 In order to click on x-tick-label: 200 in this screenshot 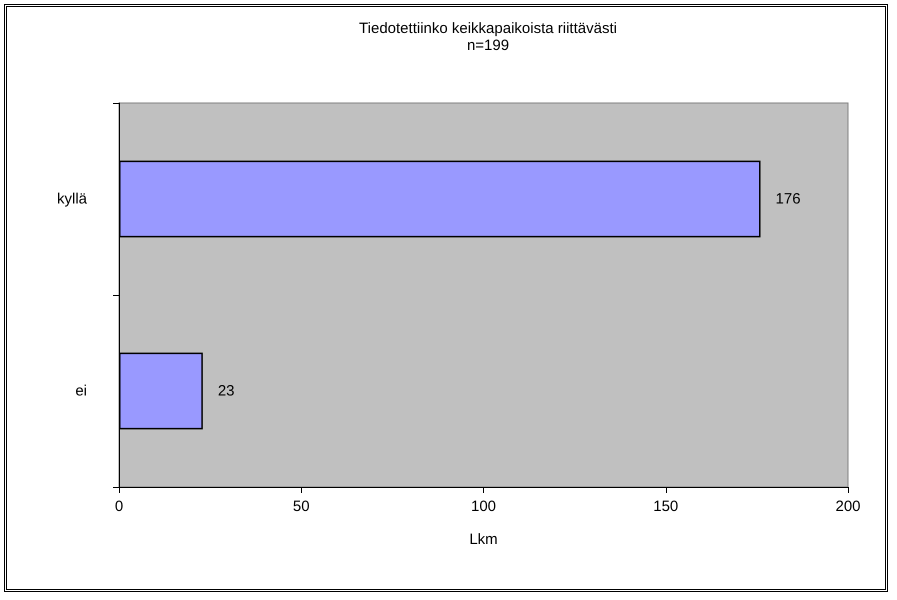, I will do `click(848, 506)`.